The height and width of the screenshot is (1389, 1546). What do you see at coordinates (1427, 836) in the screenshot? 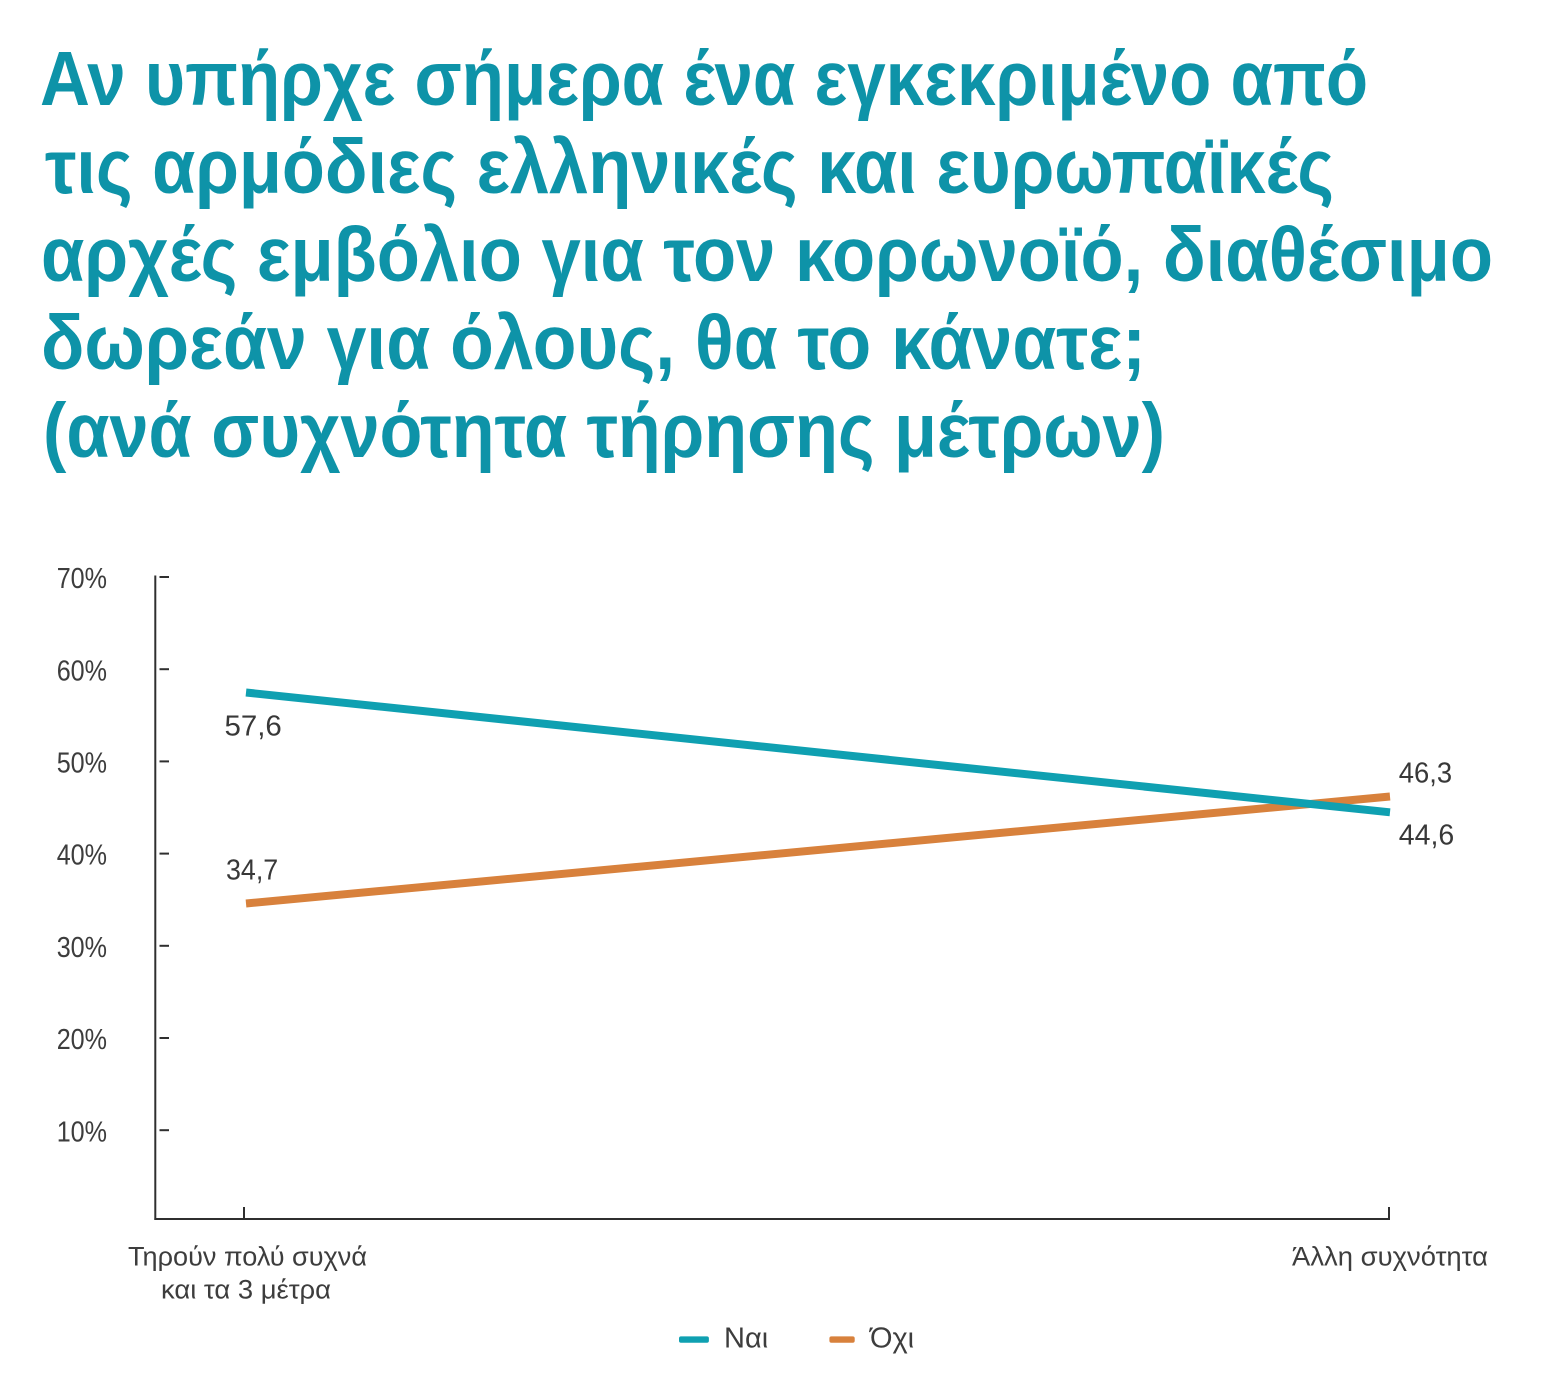
I see `svg-text: 44,6` at bounding box center [1427, 836].